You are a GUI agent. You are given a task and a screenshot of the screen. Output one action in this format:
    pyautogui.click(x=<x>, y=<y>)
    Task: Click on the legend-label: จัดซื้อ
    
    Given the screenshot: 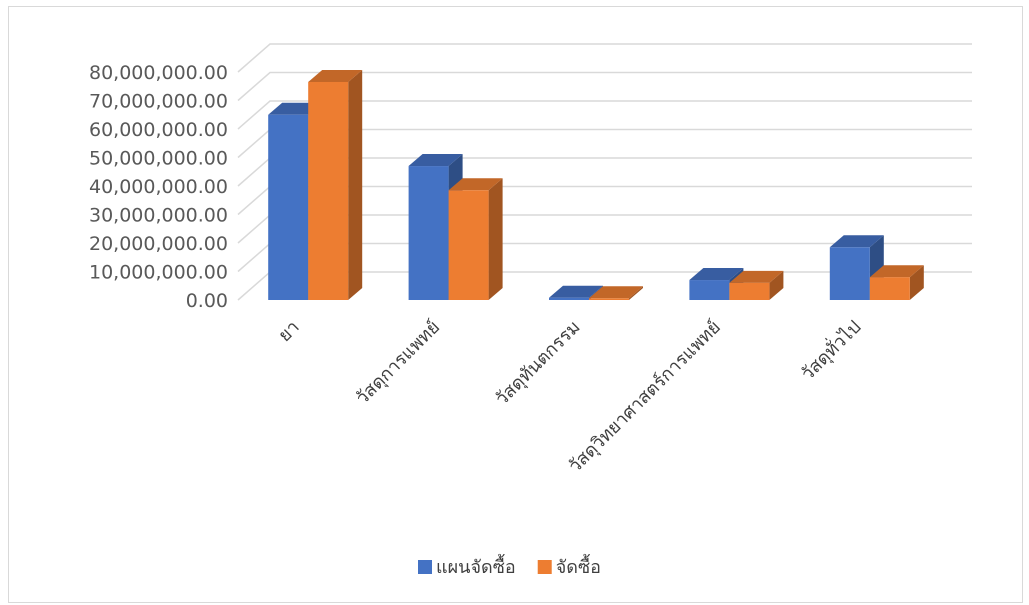 What is the action you would take?
    pyautogui.click(x=578, y=566)
    